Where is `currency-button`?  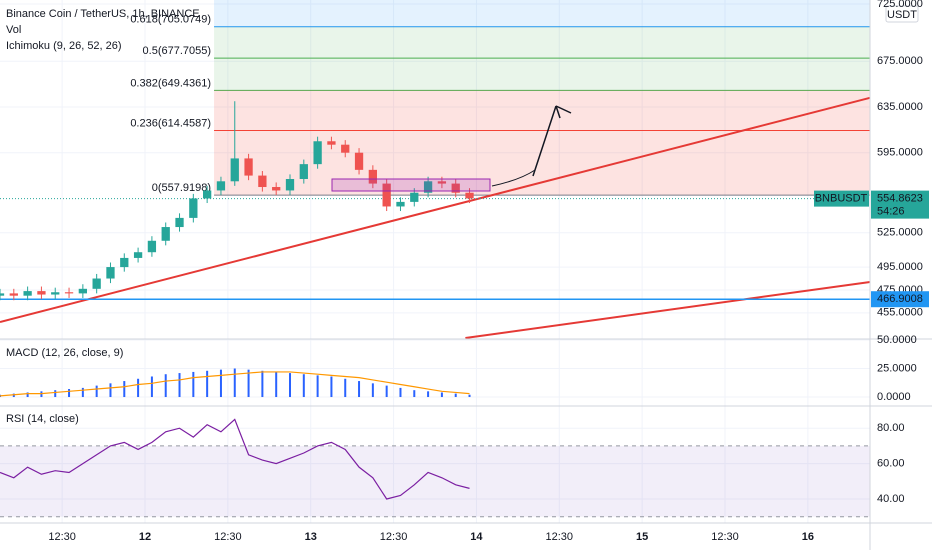 currency-button is located at coordinates (902, 14).